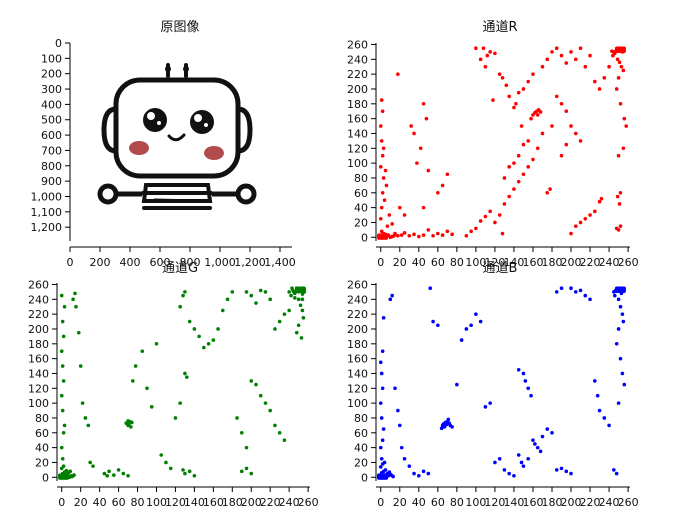 The height and width of the screenshot is (524, 679). Describe the element at coordinates (251, 502) in the screenshot. I see `x-tick-label: 200` at that location.